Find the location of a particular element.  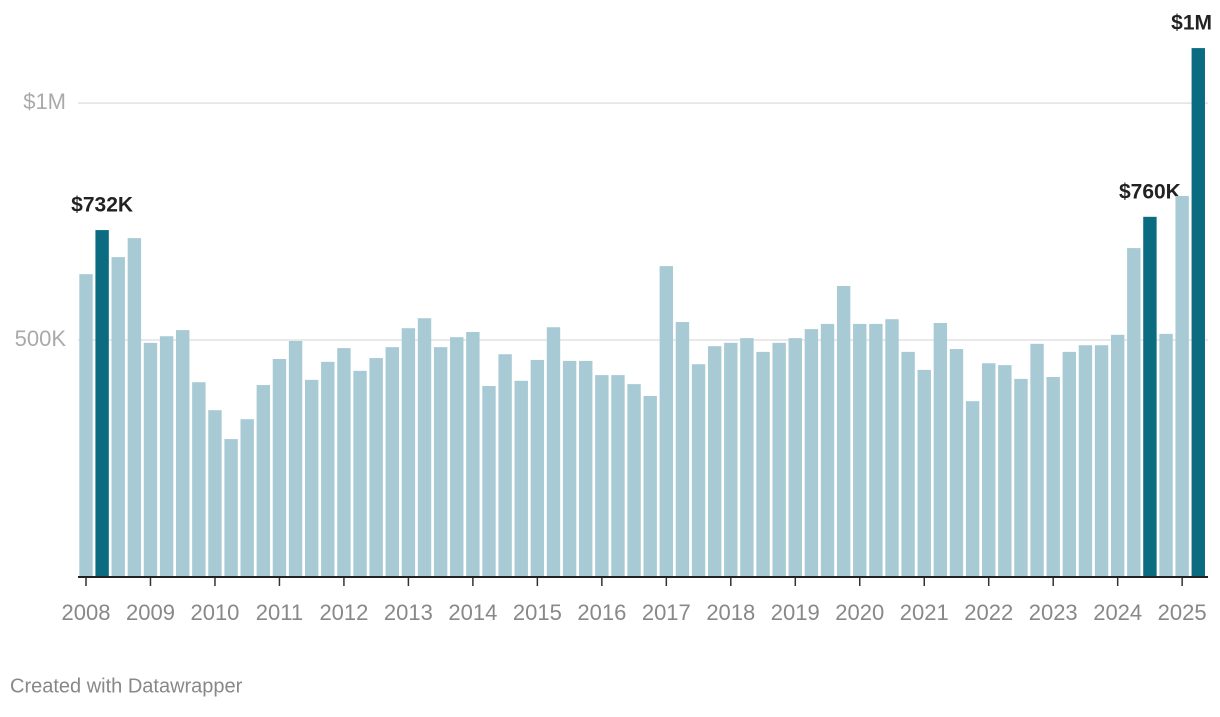

value-label: $732K is located at coordinates (102, 205).